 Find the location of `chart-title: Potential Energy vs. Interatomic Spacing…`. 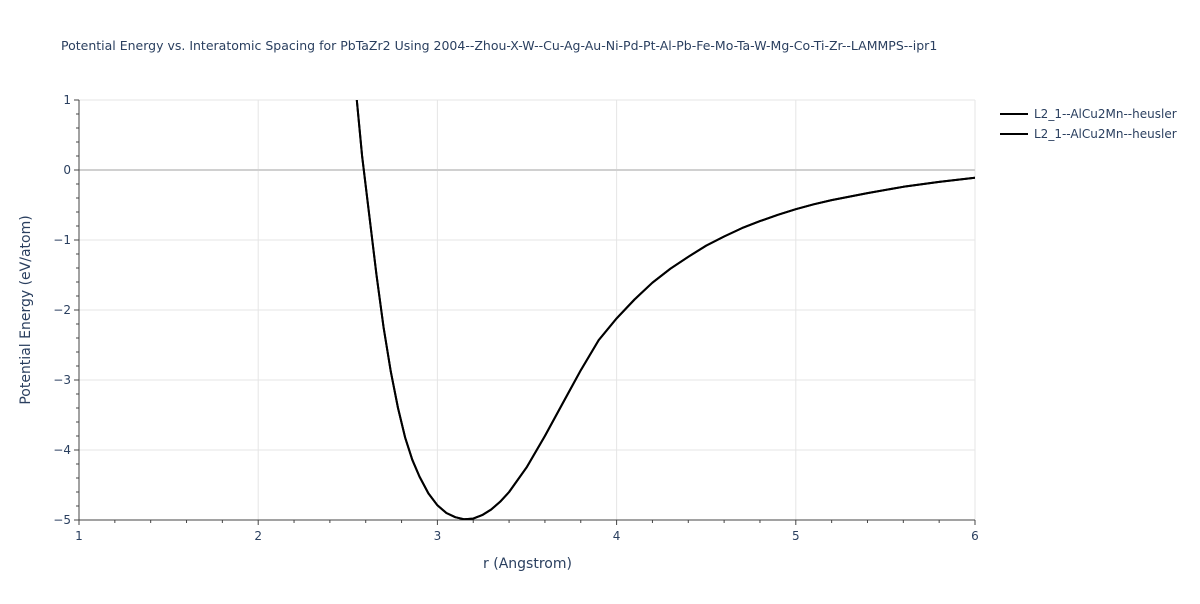

chart-title: Potential Energy vs. Interatomic Spacing… is located at coordinates (499, 45).